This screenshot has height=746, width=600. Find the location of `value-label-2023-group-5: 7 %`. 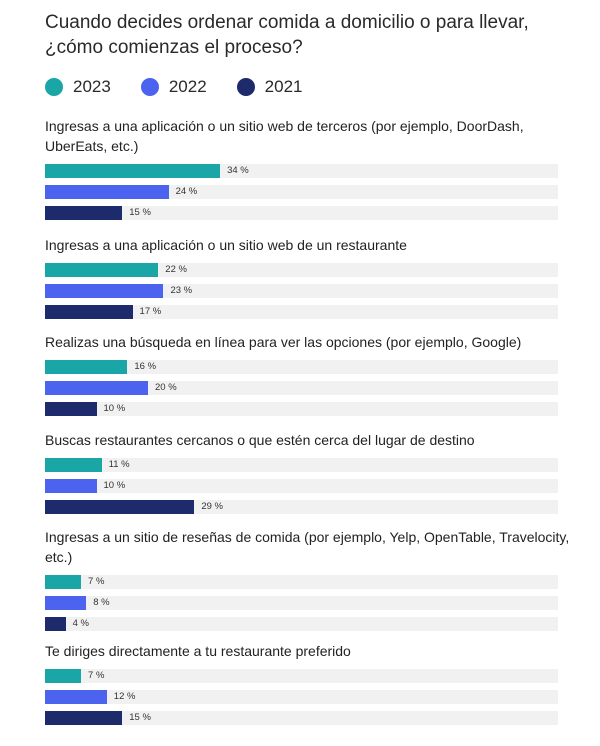

value-label-2023-group-5: 7 % is located at coordinates (96, 581).